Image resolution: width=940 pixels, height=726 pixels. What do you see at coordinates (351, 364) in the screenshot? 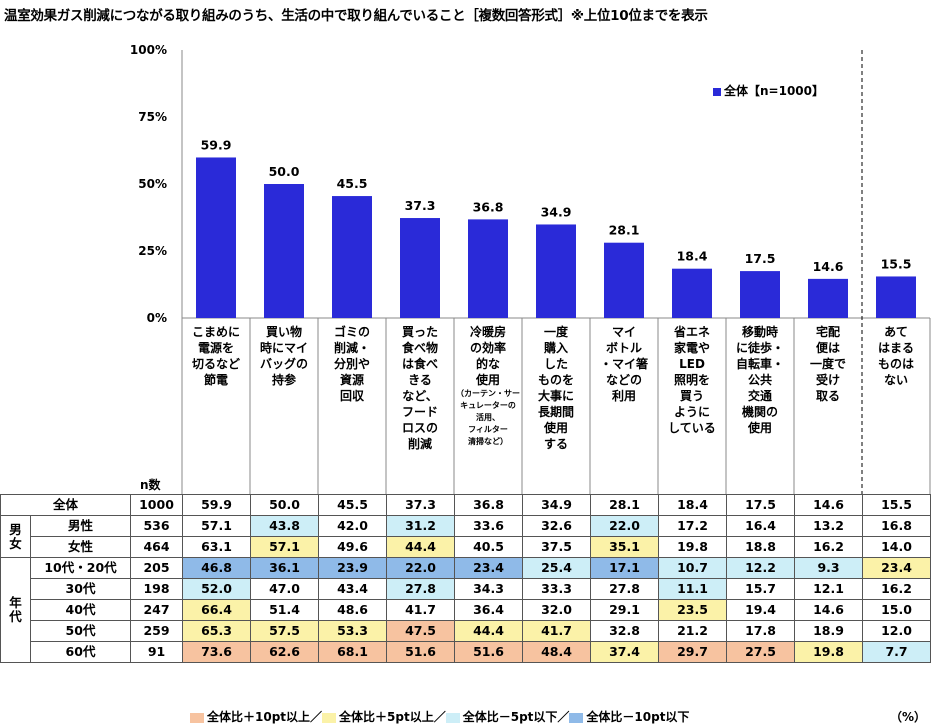
I see `category-label: ゴミの 削減・ 分別や 資源 回収` at bounding box center [351, 364].